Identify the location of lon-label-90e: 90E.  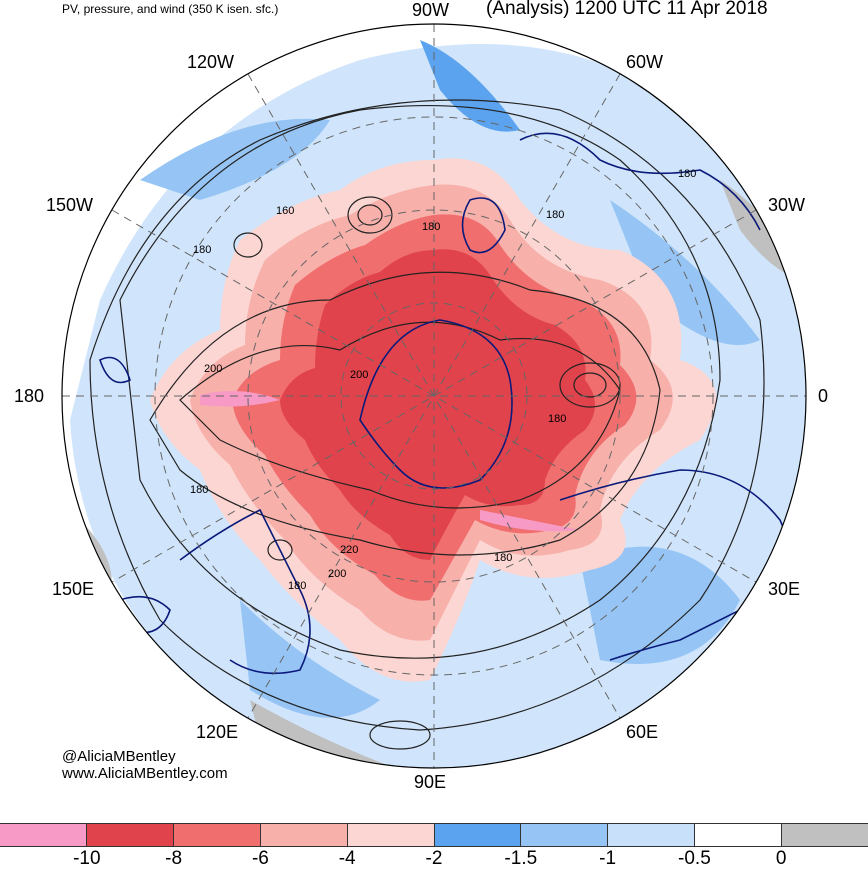
(430, 782).